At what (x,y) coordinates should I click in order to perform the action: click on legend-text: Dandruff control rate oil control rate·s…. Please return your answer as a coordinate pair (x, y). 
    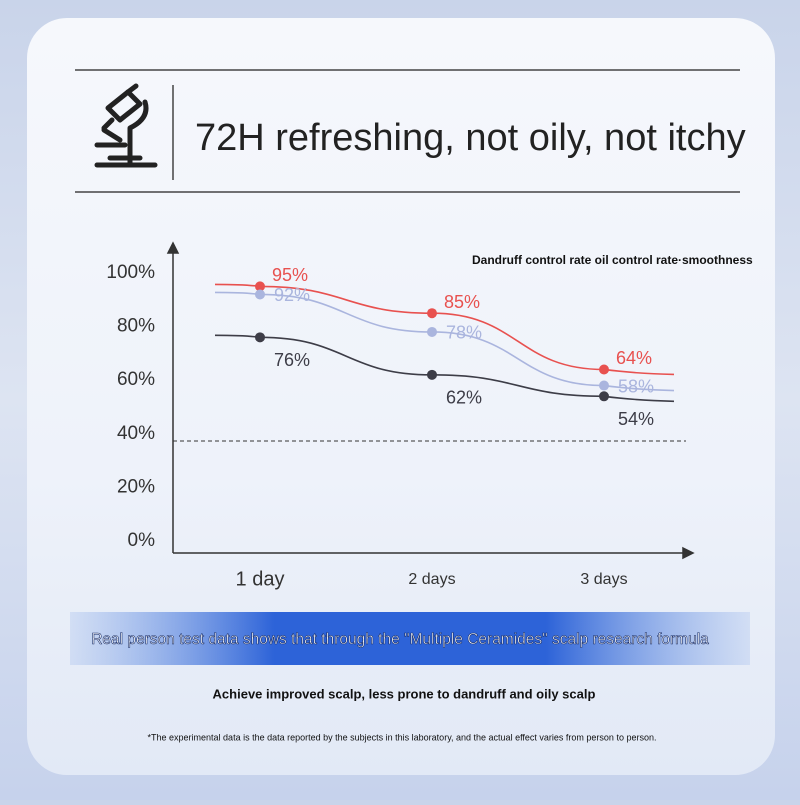
    Looking at the image, I should click on (612, 260).